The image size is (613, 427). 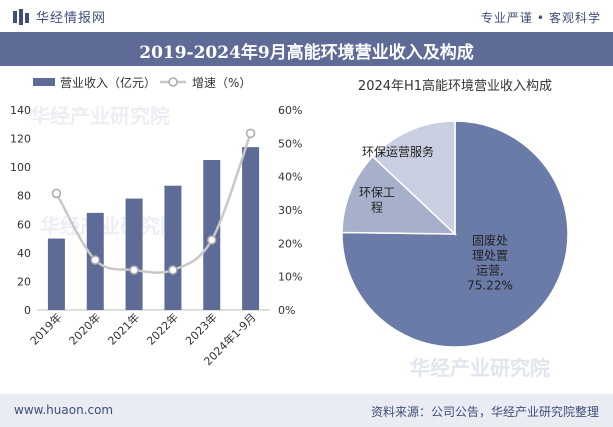 I want to click on title-bar: 2019-2024年9月高能环境营业收入及构成, so click(x=306, y=49).